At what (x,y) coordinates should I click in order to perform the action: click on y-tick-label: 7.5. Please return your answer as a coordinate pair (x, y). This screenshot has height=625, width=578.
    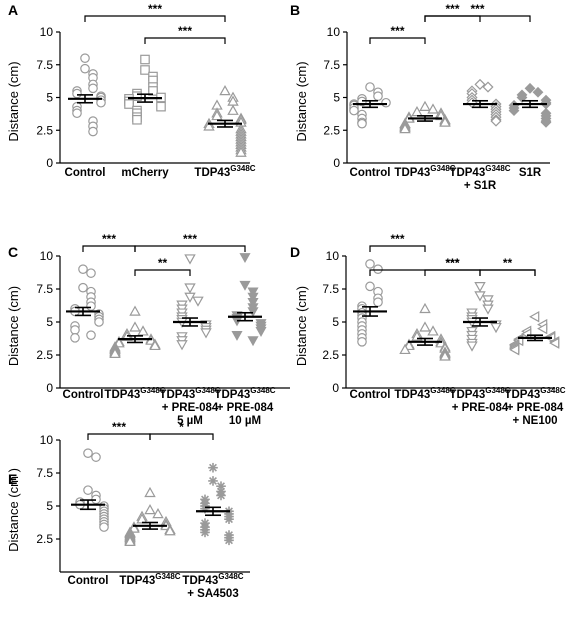
    Looking at the image, I should click on (331, 65).